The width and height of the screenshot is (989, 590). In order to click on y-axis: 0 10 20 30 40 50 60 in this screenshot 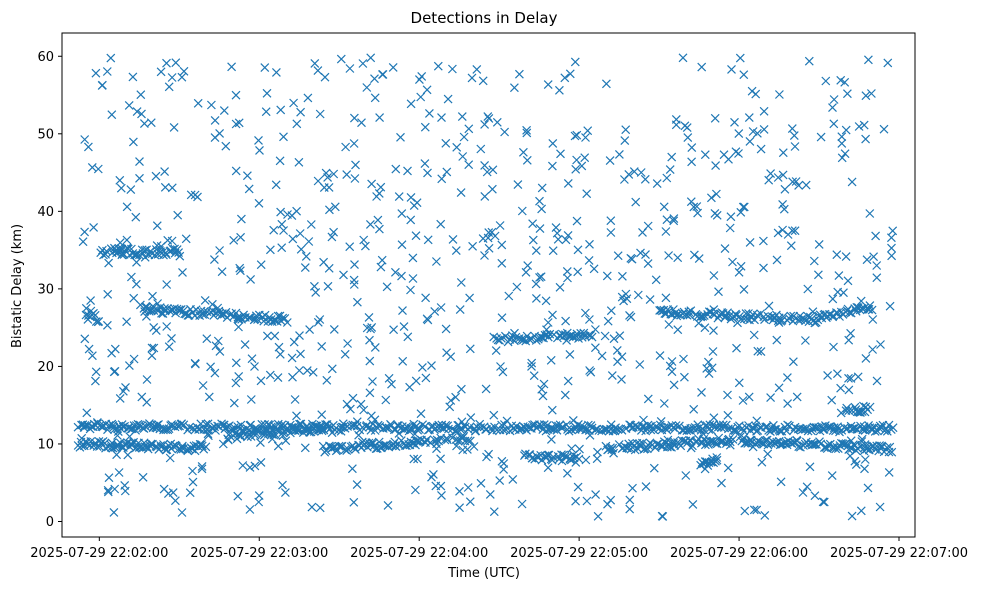, I will do `click(49, 290)`.